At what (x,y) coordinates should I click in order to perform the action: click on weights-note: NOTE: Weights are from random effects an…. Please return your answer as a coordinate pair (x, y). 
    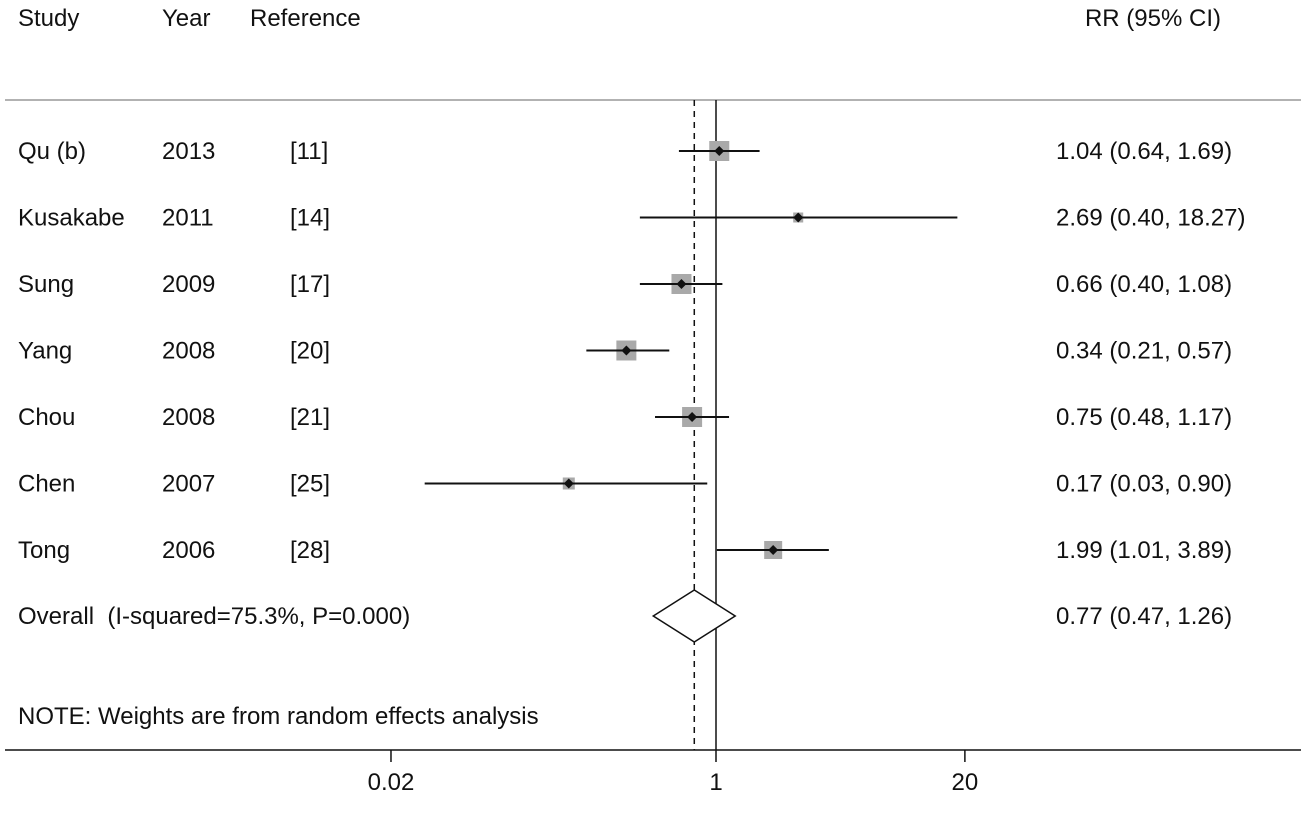
    Looking at the image, I should click on (278, 716).